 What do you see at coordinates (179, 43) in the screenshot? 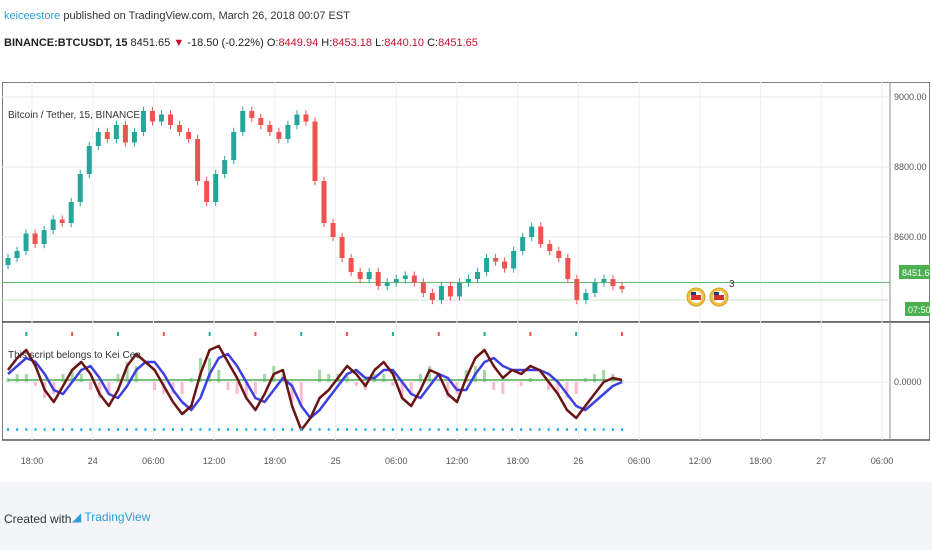
I see `down-arrow-icon: ▼` at bounding box center [179, 43].